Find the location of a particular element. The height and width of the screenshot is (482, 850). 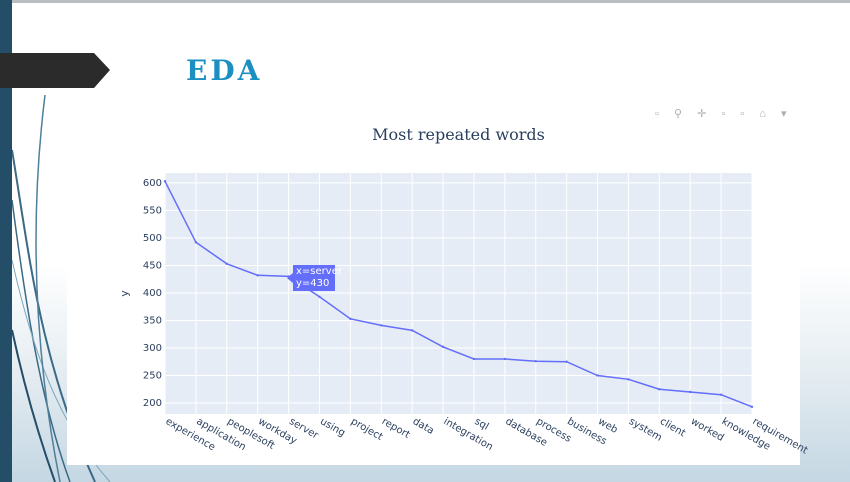

hover-tooltip: x=server y=430 is located at coordinates (317, 278).